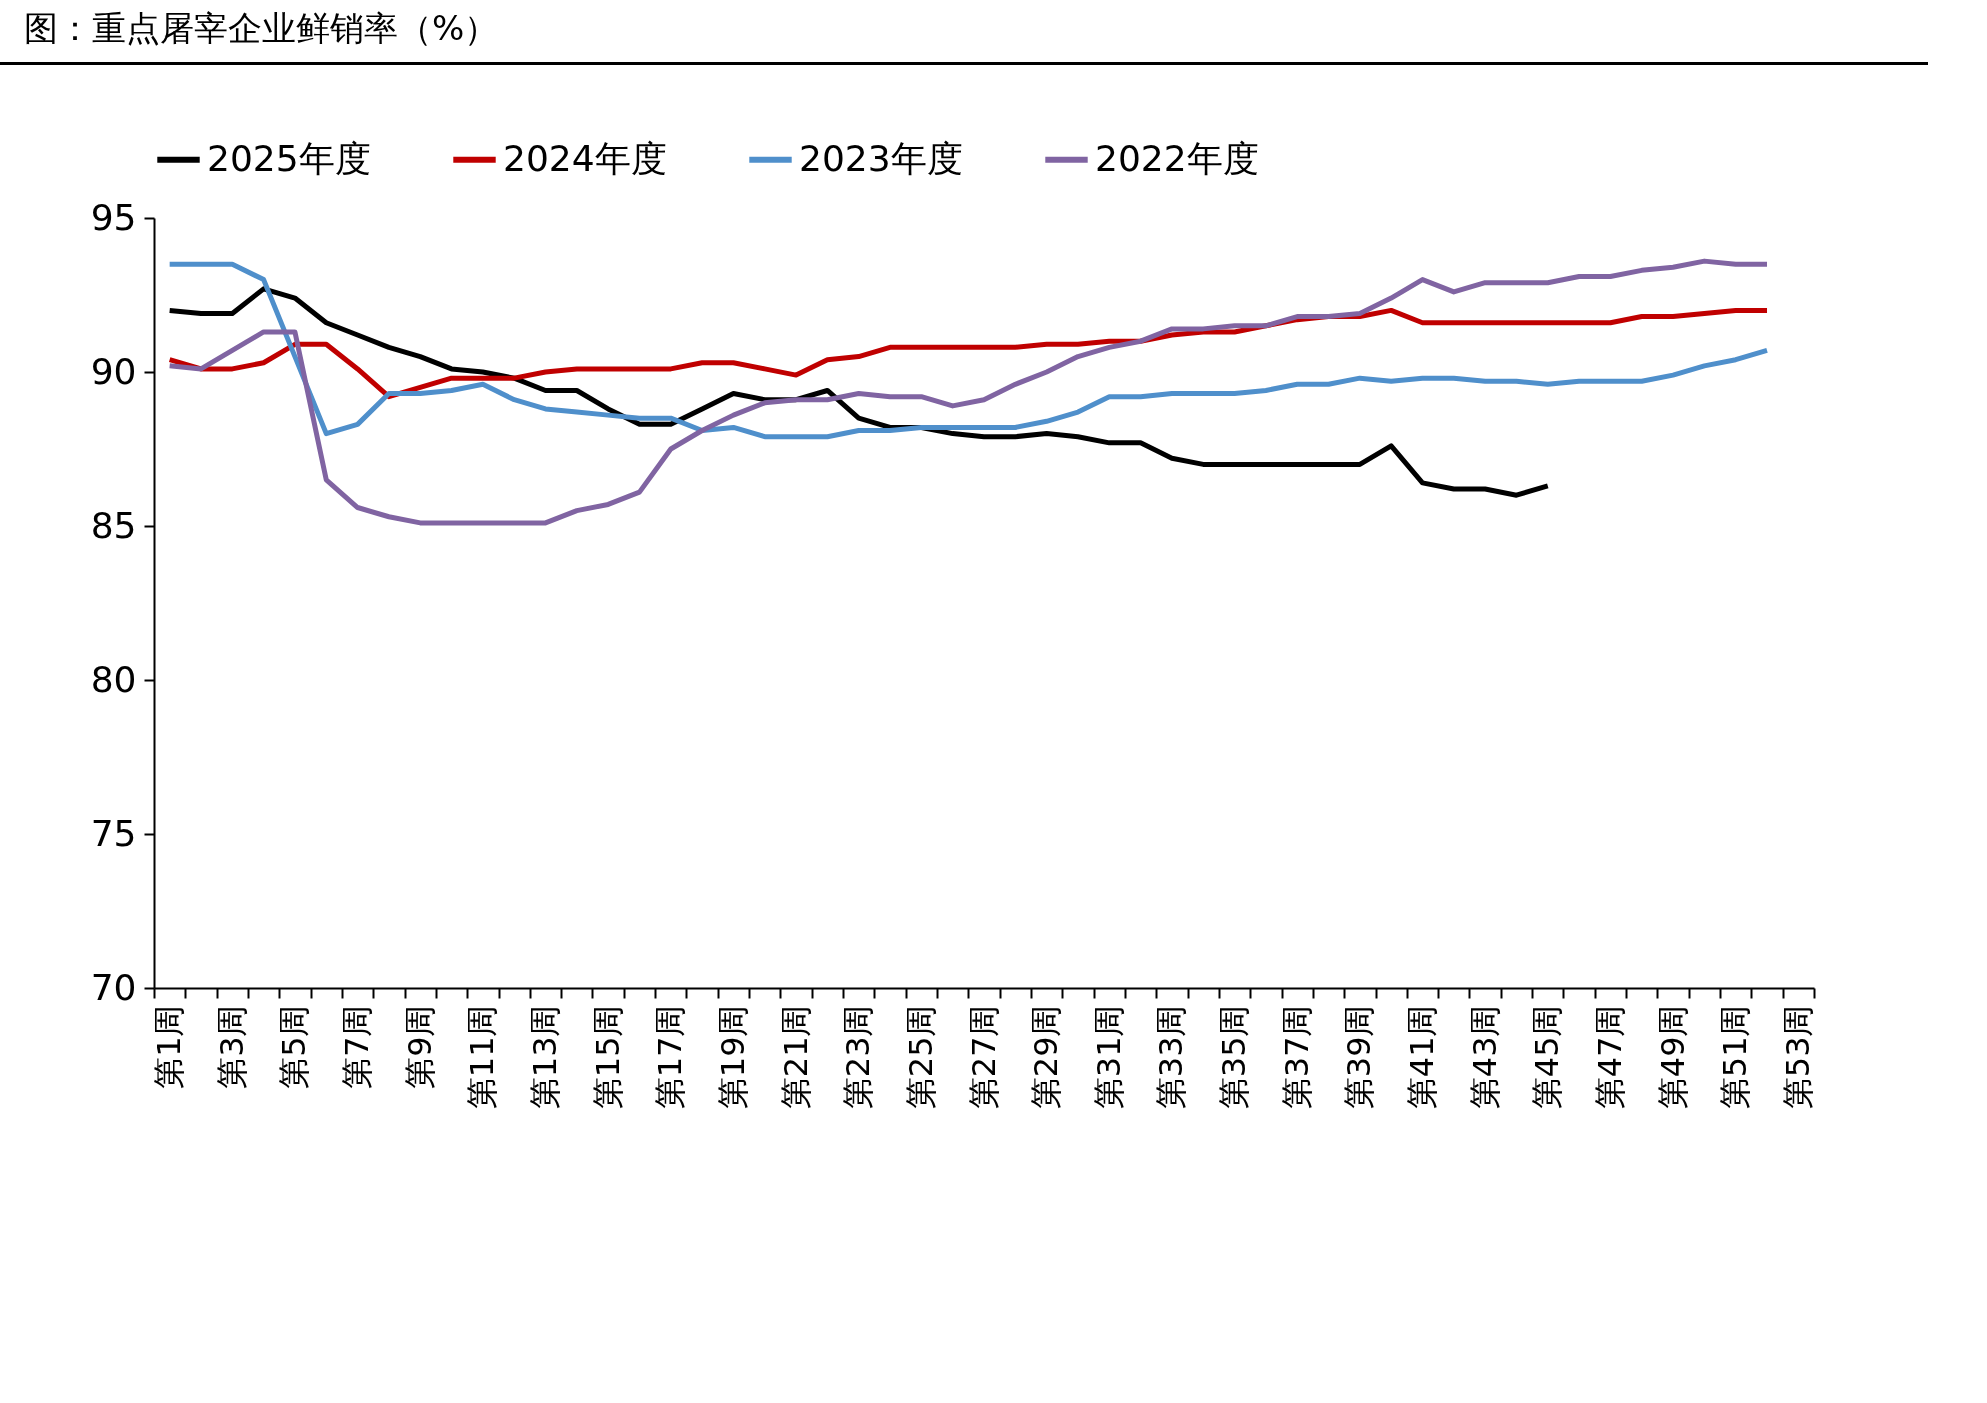 The height and width of the screenshot is (1403, 1987). Describe the element at coordinates (1672, 1057) in the screenshot. I see `x-tick-label: 第49周` at that location.